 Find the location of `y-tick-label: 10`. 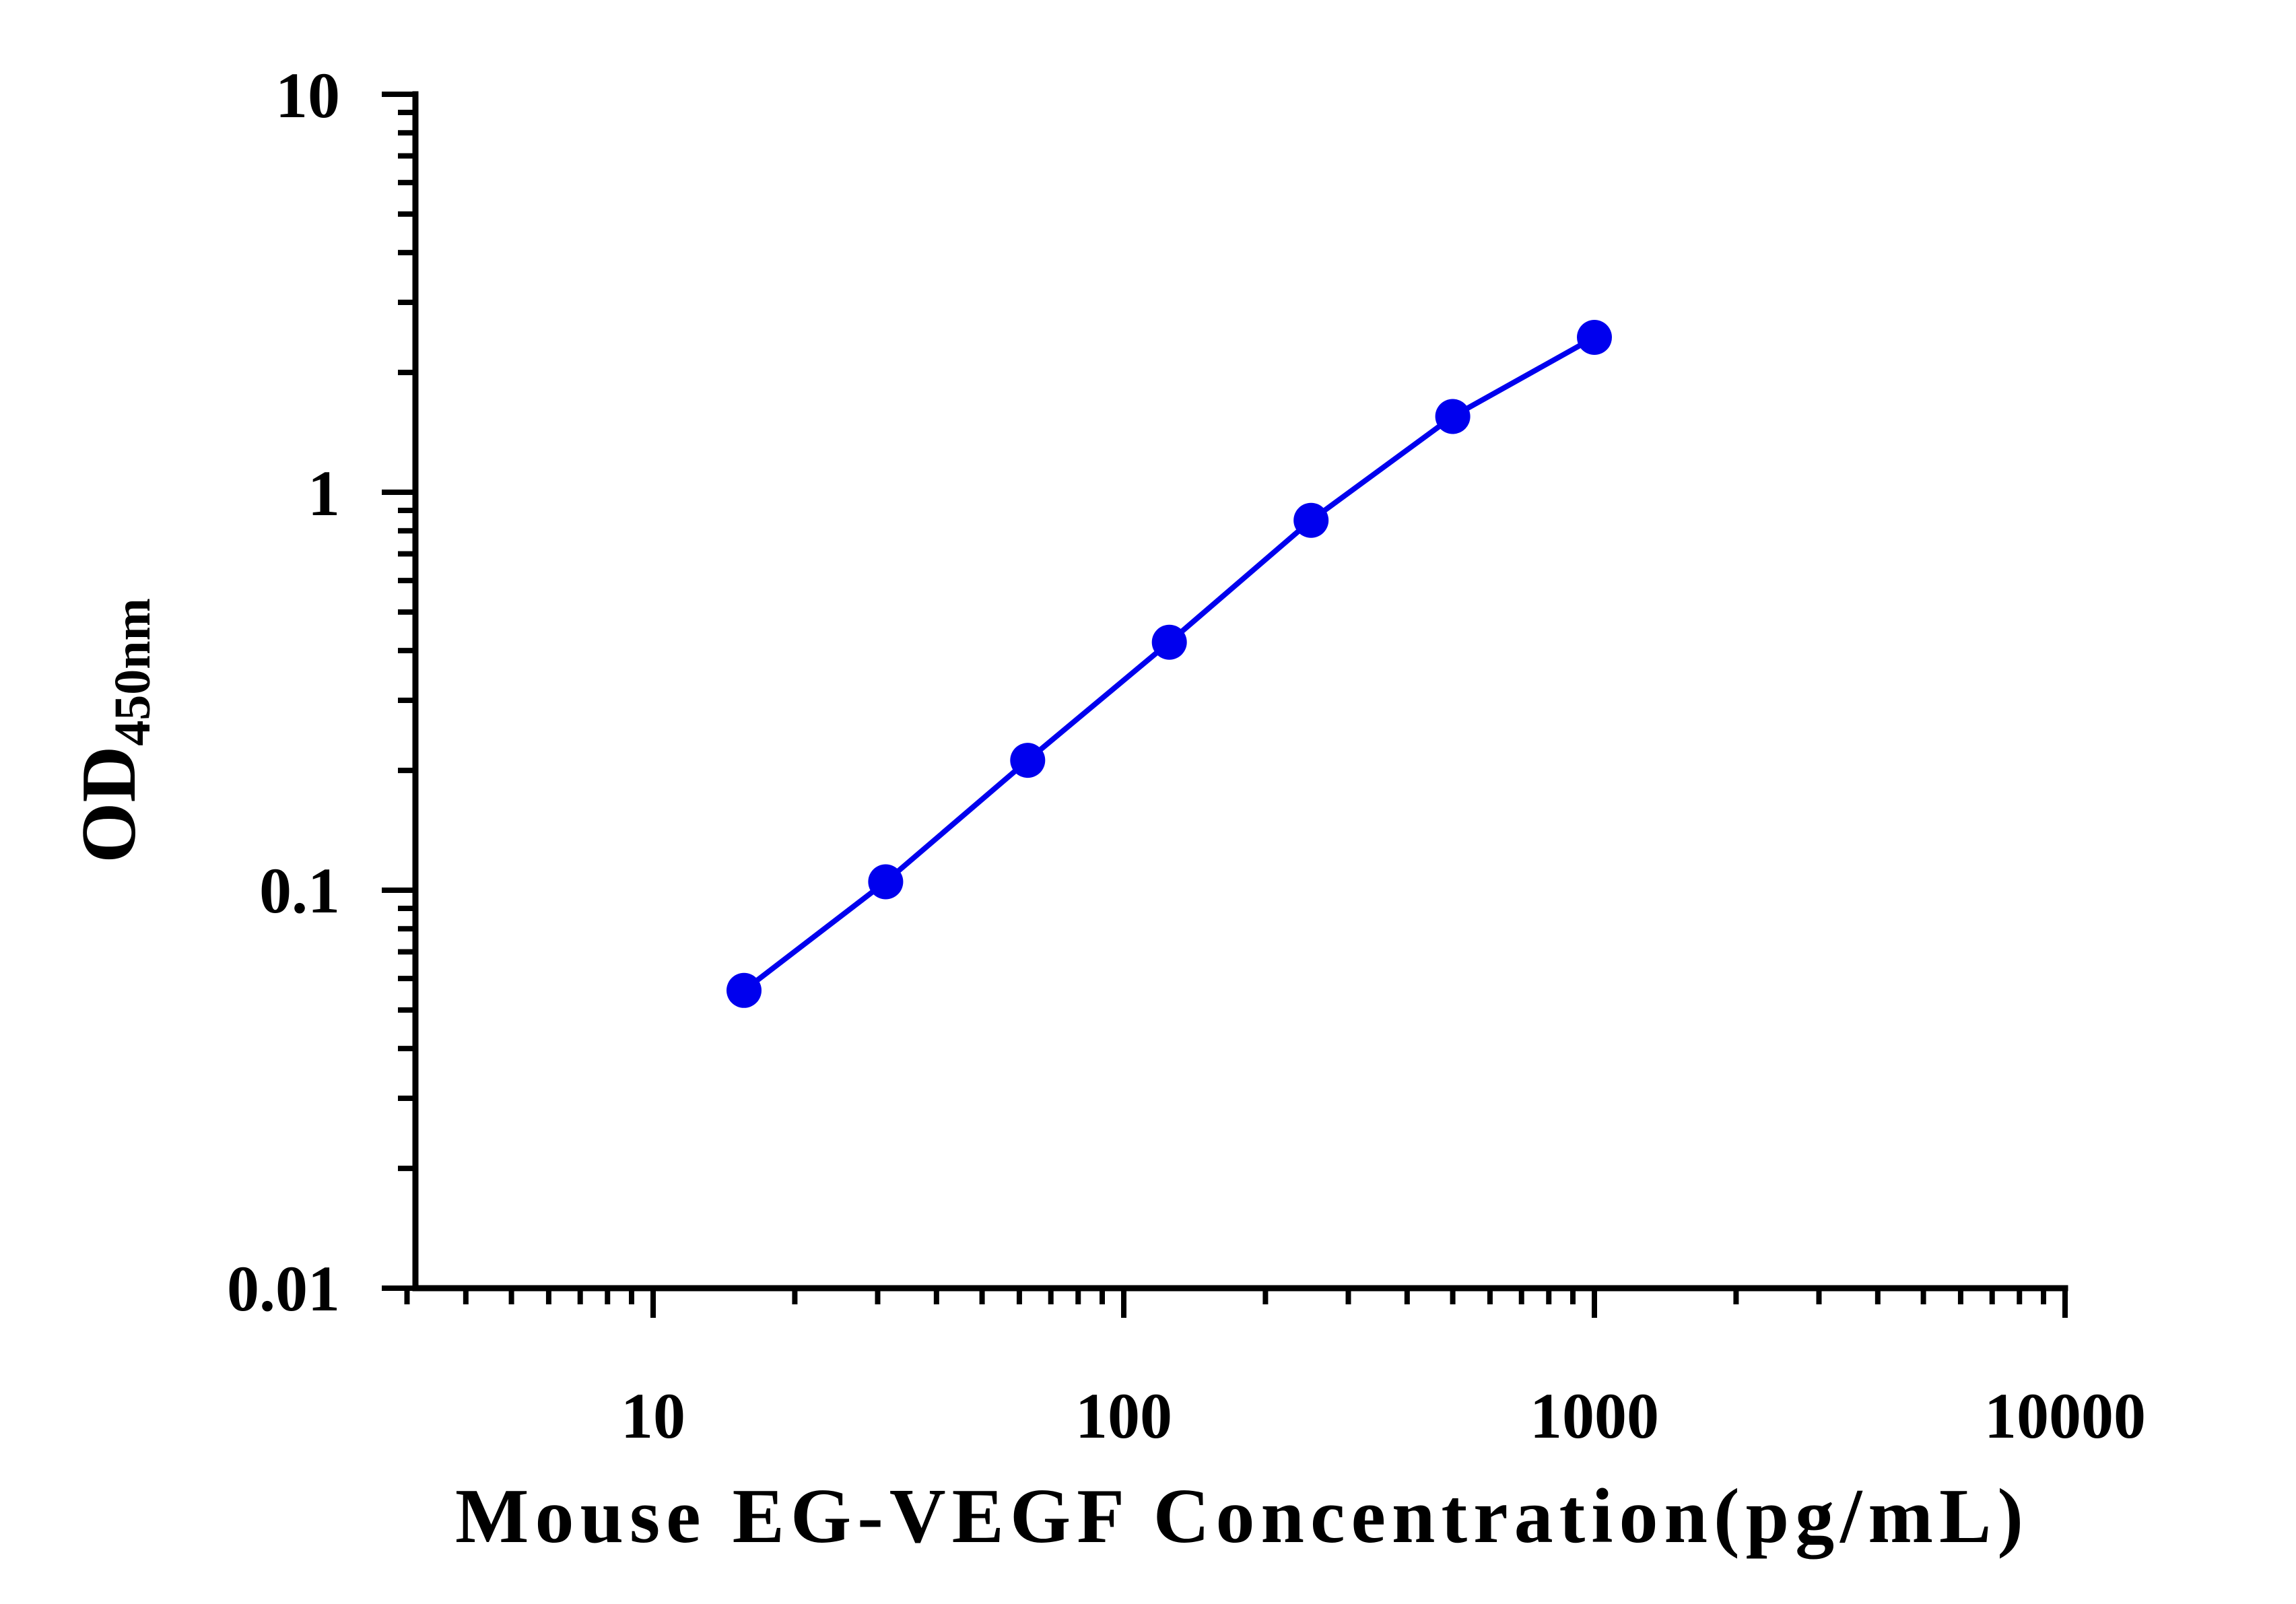

y-tick-label: 10 is located at coordinates (307, 95).